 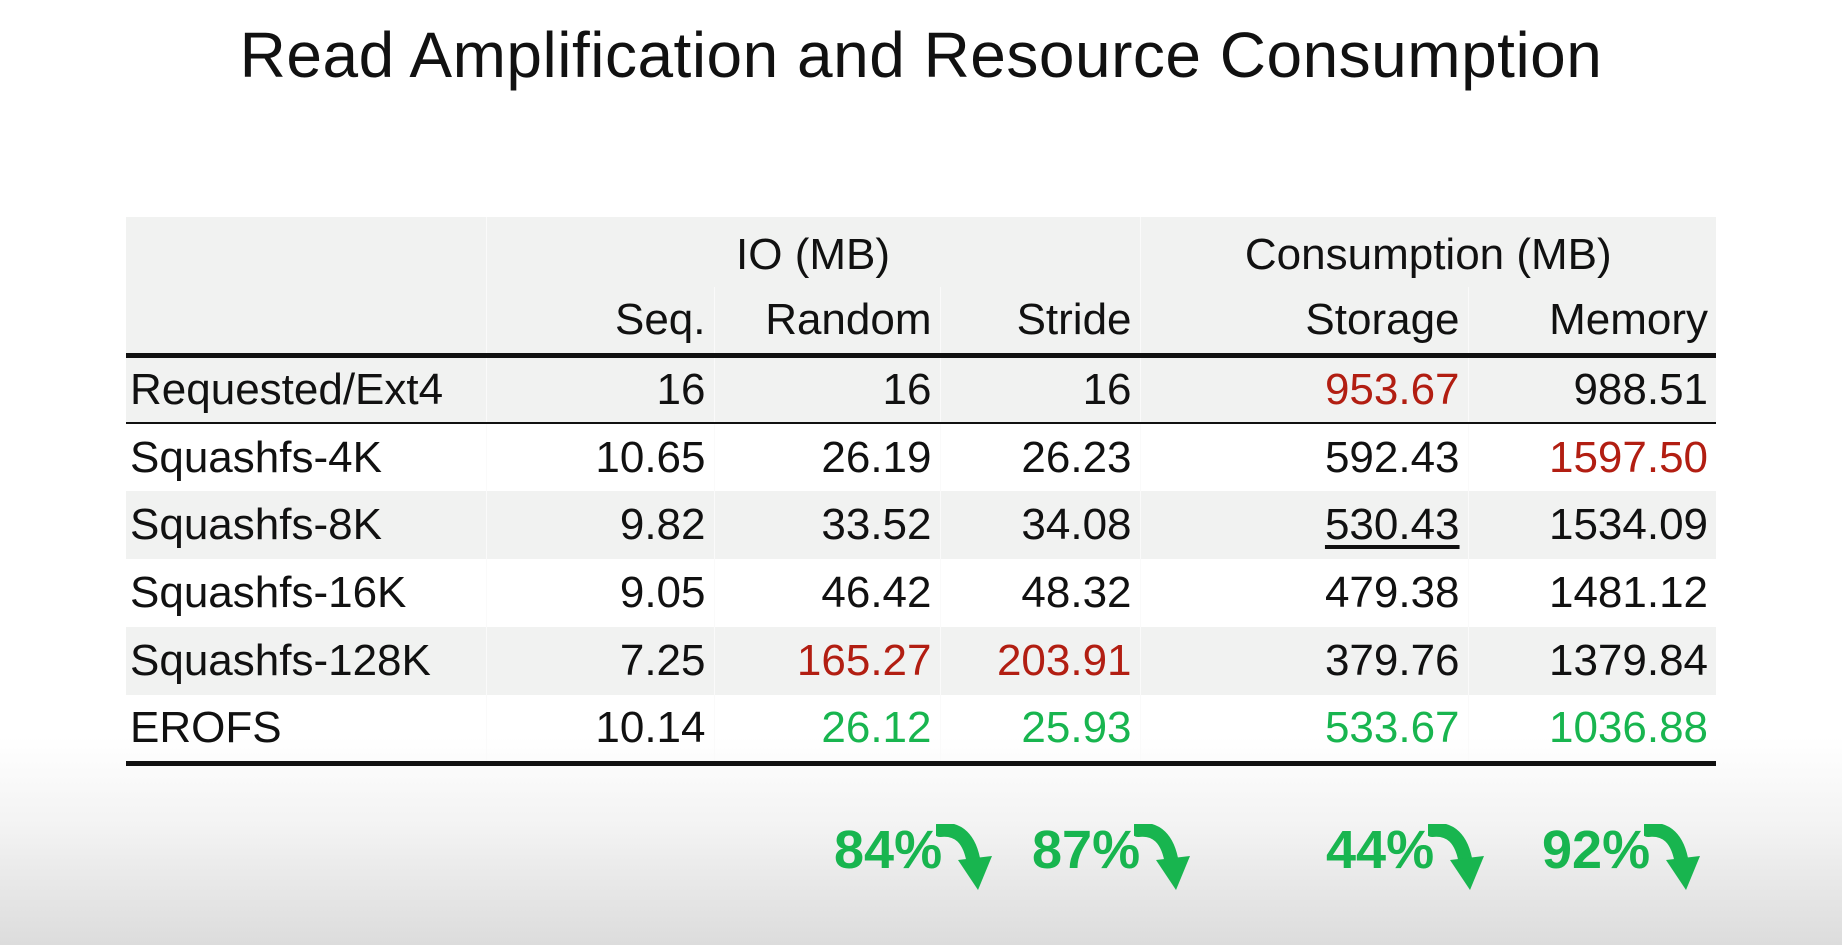 What do you see at coordinates (1304, 525) in the screenshot?
I see `cell-storage: 530.43` at bounding box center [1304, 525].